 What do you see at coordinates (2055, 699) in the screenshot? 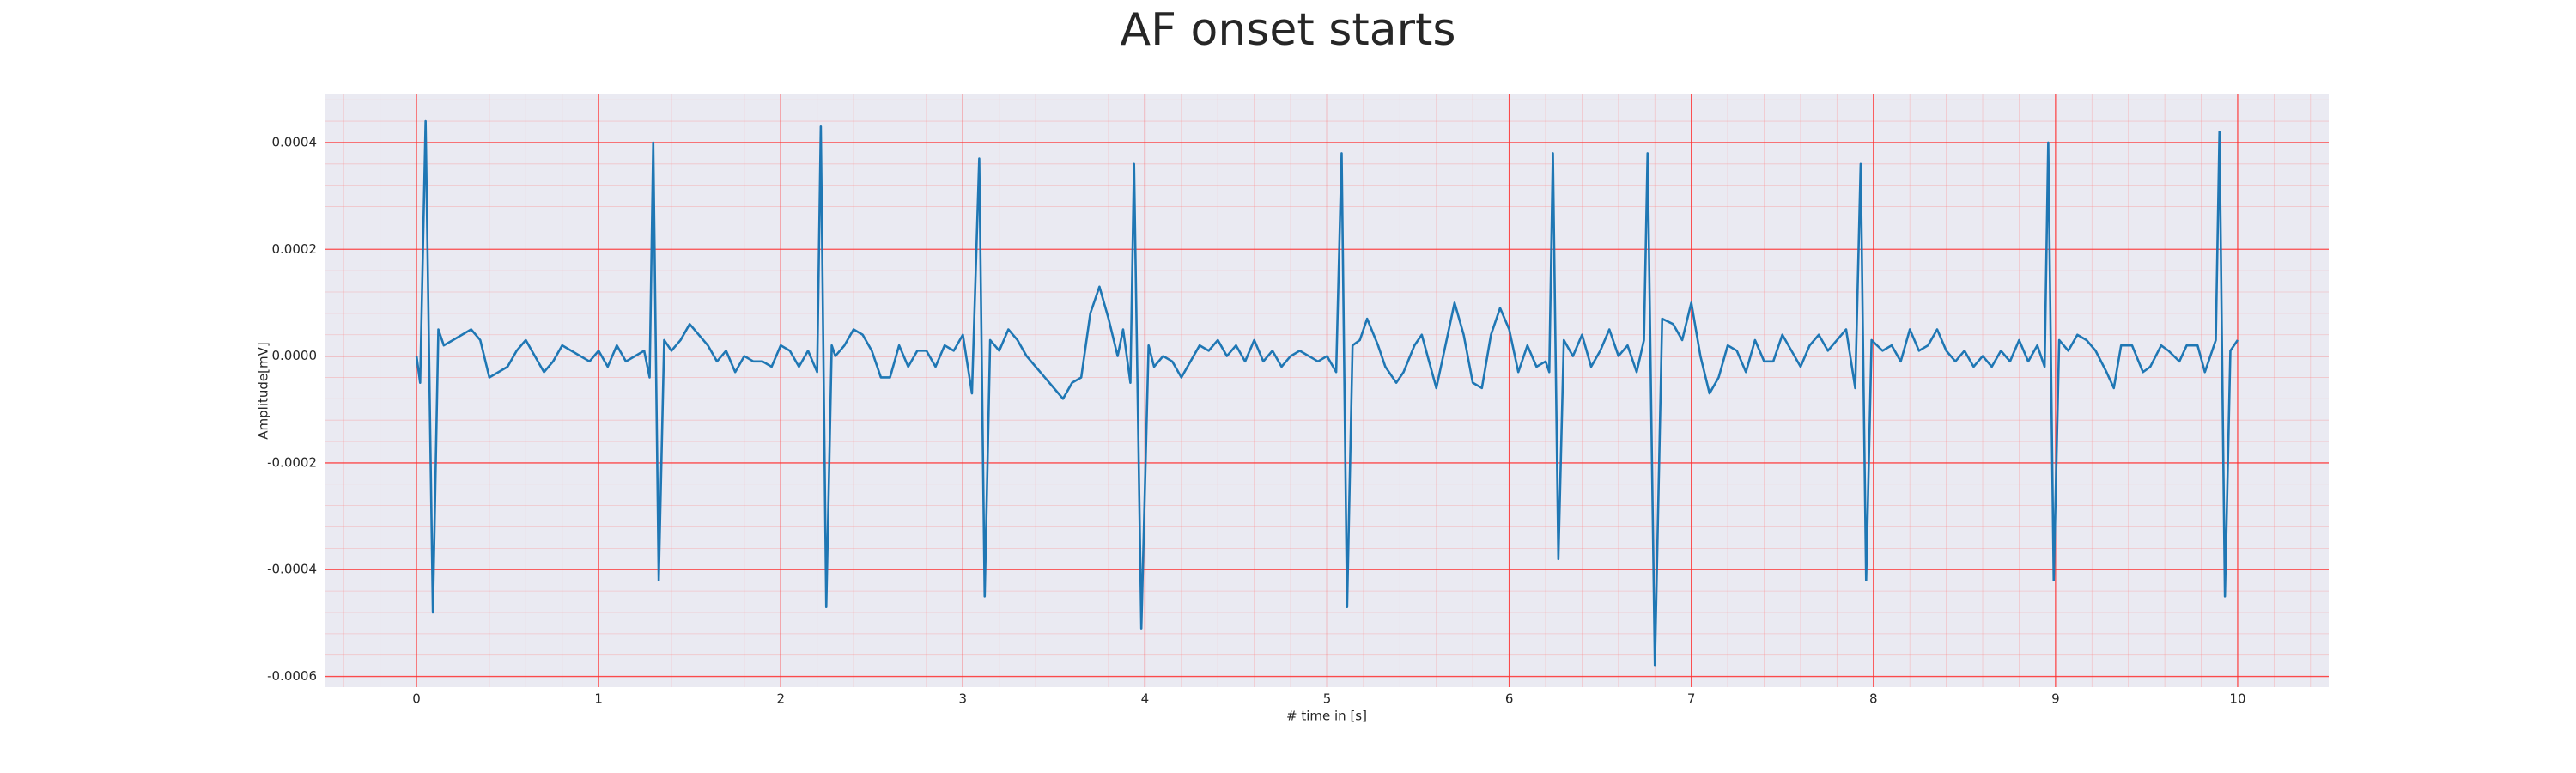
I see `x-tick-label: 9` at bounding box center [2055, 699].